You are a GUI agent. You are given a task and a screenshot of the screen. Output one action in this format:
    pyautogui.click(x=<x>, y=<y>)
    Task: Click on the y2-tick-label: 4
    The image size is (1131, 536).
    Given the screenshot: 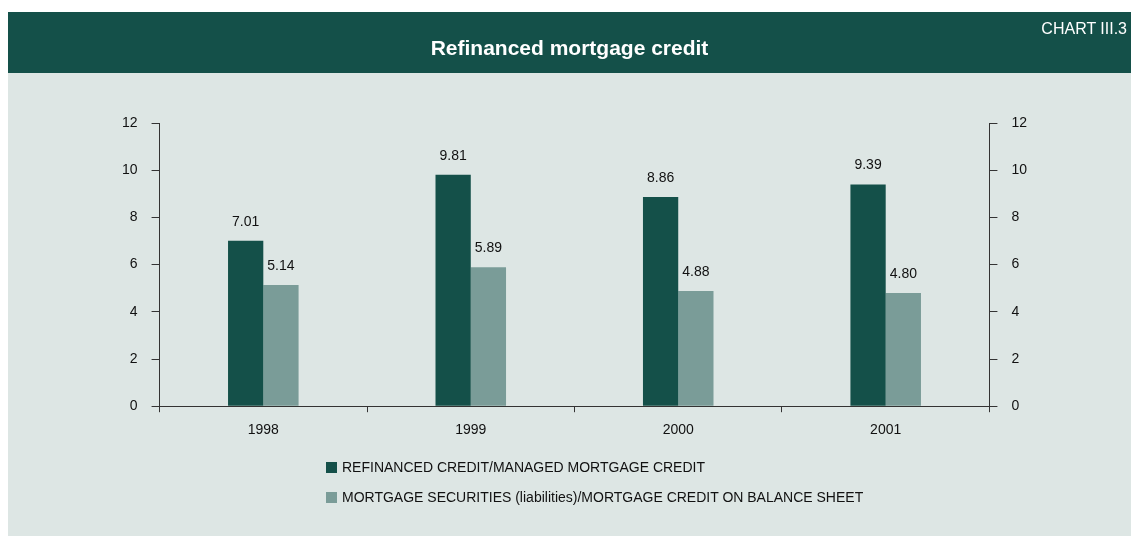 What is the action you would take?
    pyautogui.click(x=1015, y=310)
    